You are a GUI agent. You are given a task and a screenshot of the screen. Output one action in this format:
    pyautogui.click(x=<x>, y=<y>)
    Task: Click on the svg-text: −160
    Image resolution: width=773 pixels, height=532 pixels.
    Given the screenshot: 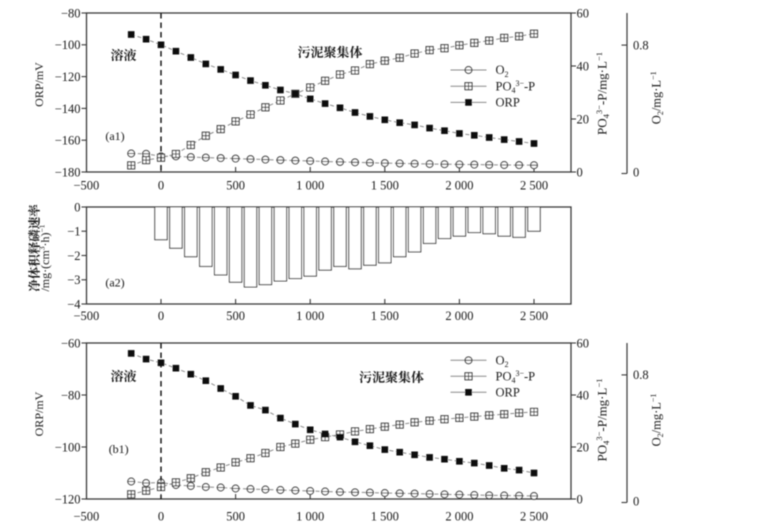 What is the action you would take?
    pyautogui.click(x=68, y=141)
    